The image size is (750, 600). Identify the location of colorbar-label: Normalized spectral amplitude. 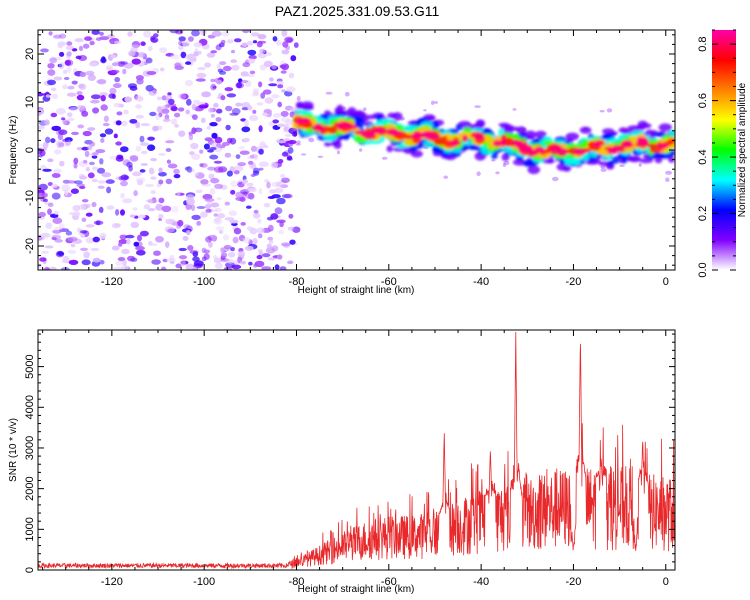
(742, 149).